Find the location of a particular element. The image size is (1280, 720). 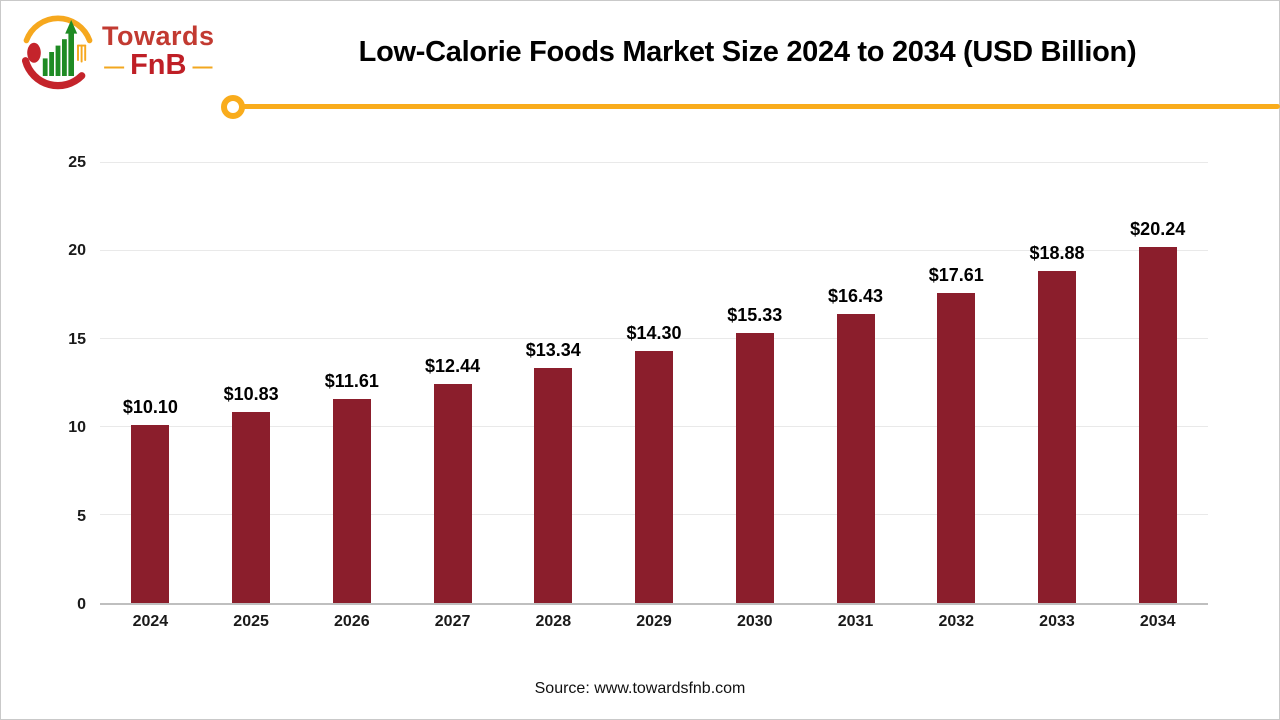

bar-column-2026: $11.61 2026 is located at coordinates (351, 396).